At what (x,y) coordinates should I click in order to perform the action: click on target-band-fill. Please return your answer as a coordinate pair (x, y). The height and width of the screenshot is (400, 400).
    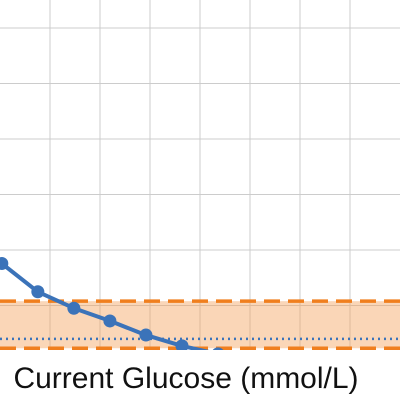
    Looking at the image, I should click on (200, 325).